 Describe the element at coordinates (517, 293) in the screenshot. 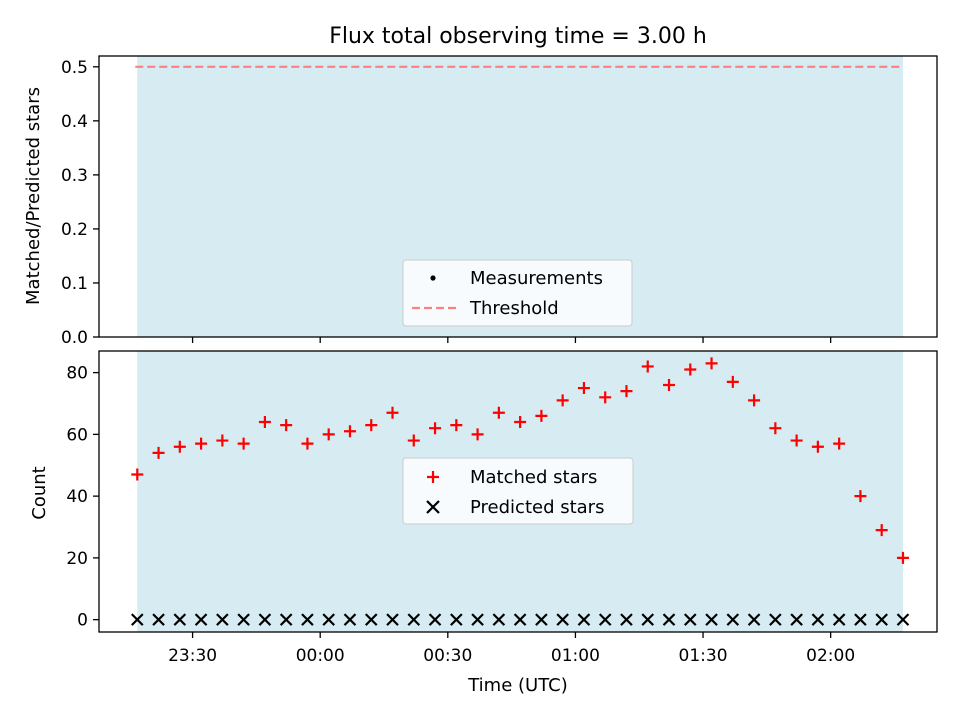

I see `top-legend-box` at that location.